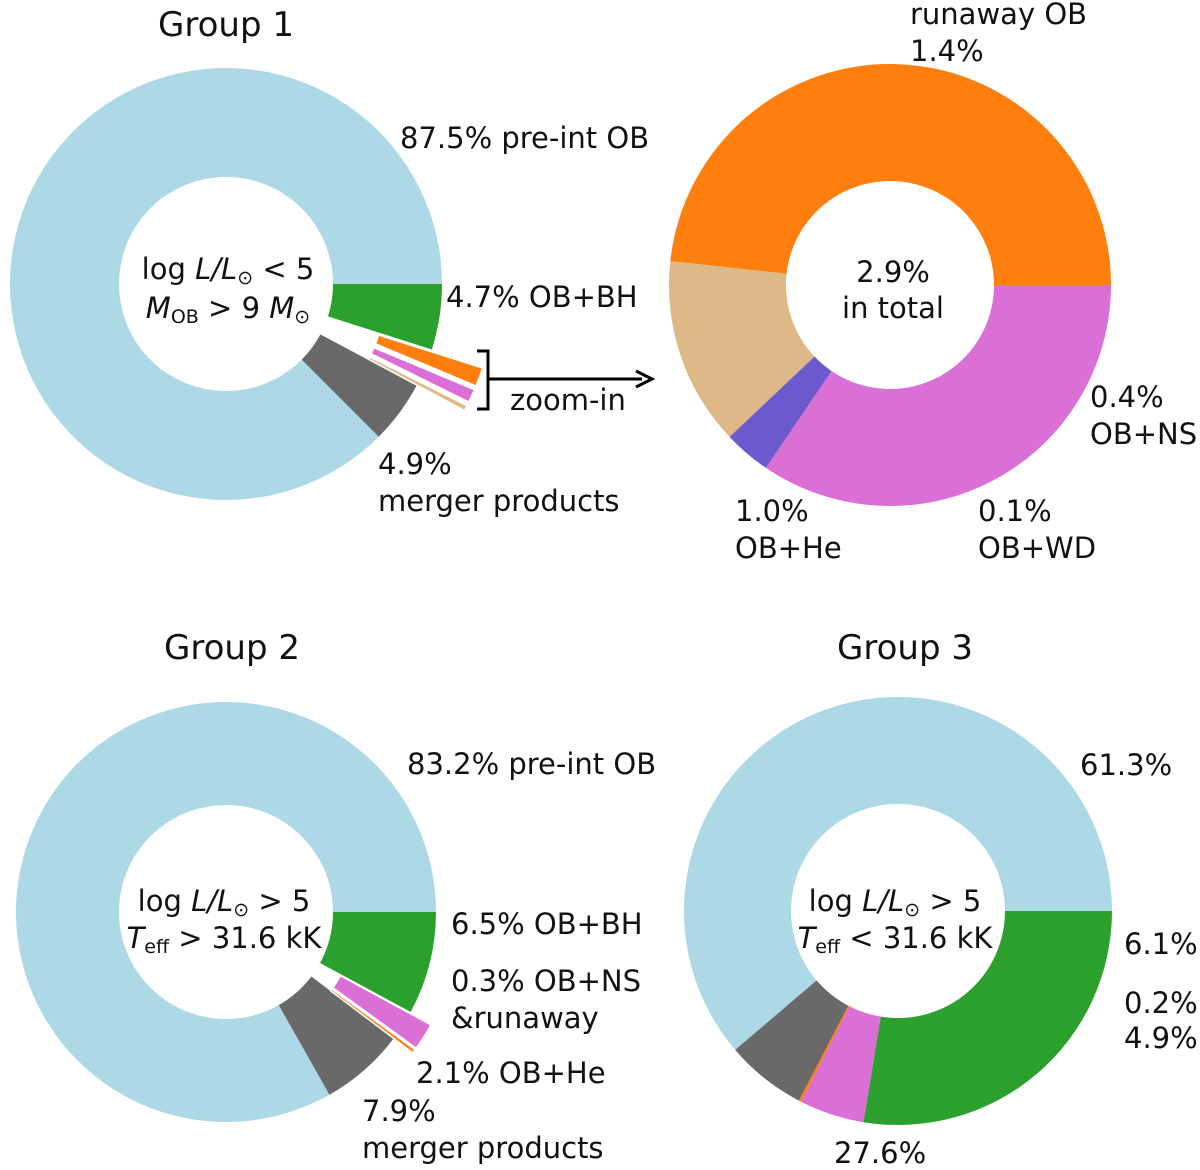 This screenshot has height=1170, width=1200. What do you see at coordinates (399, 1111) in the screenshot?
I see `label-merger-products: 7.9%` at bounding box center [399, 1111].